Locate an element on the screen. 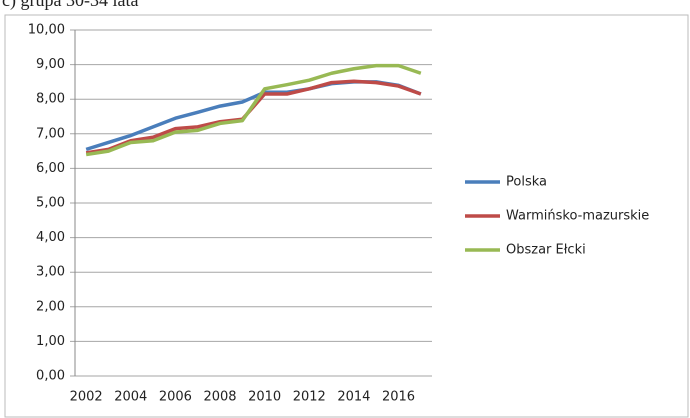 This screenshot has width=690, height=418. legend-label: Obszar Ełcki is located at coordinates (546, 250).